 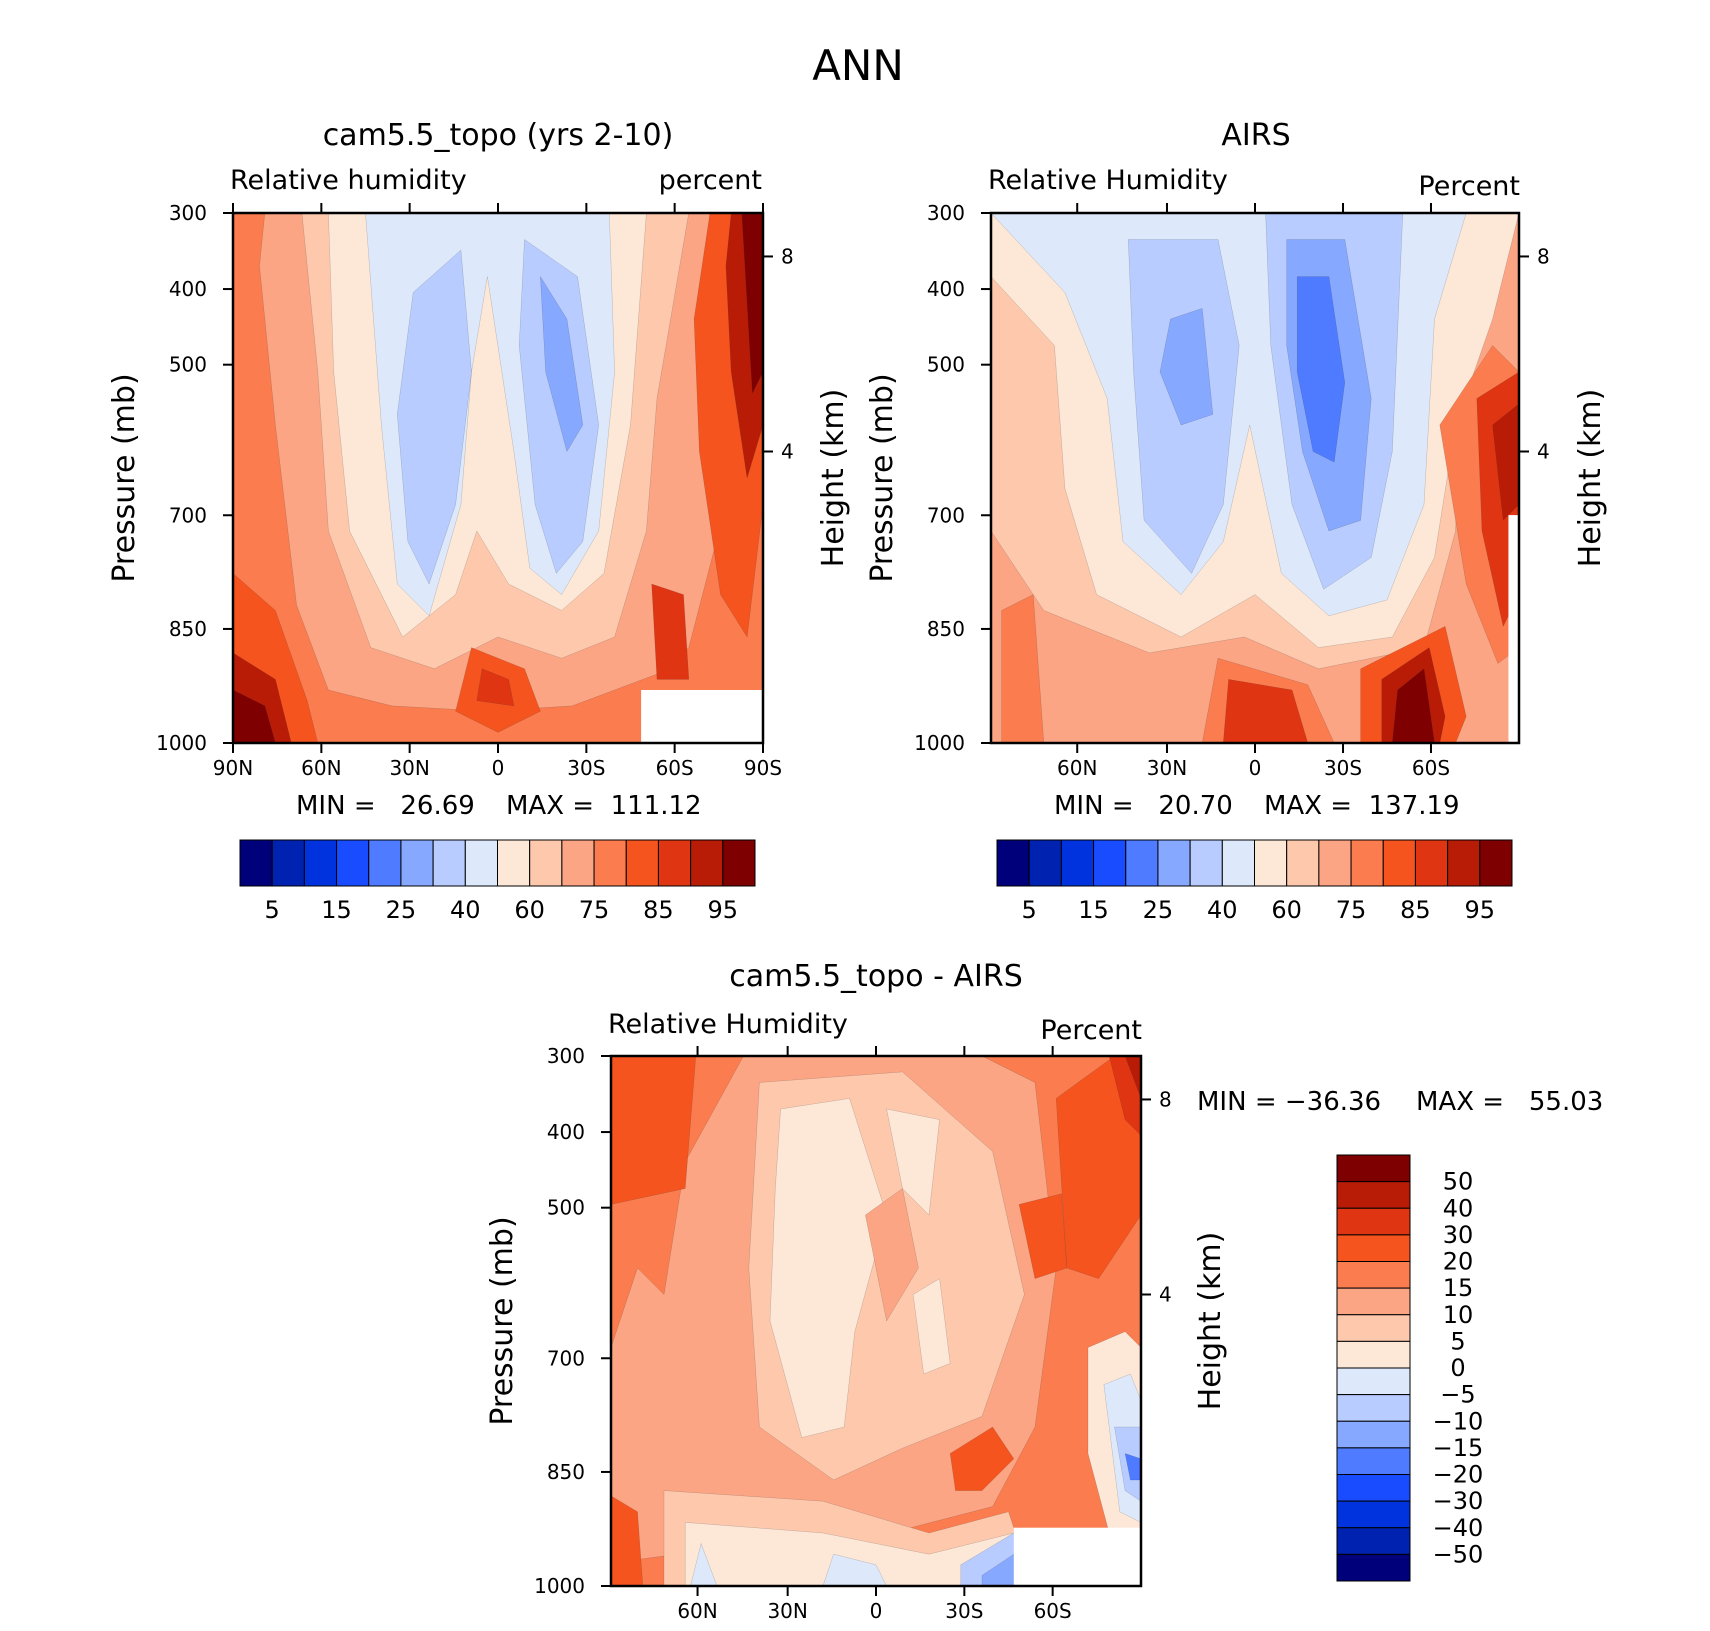 I want to click on y2-tick-label: 8, so click(x=787, y=256).